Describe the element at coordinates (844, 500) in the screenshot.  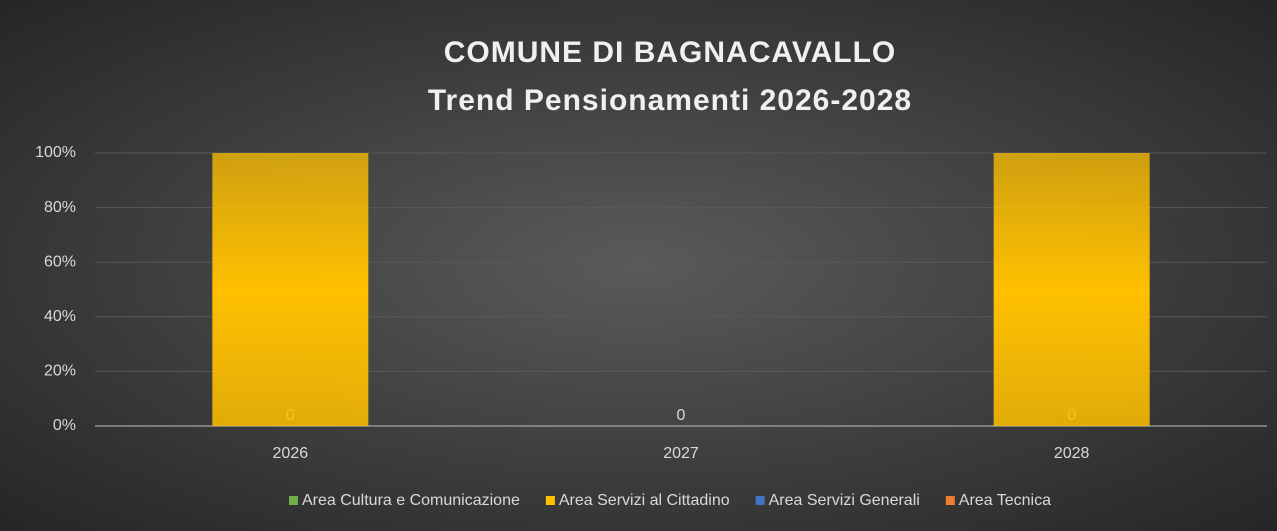
I see `legend-label: Area Servizi Generali` at that location.